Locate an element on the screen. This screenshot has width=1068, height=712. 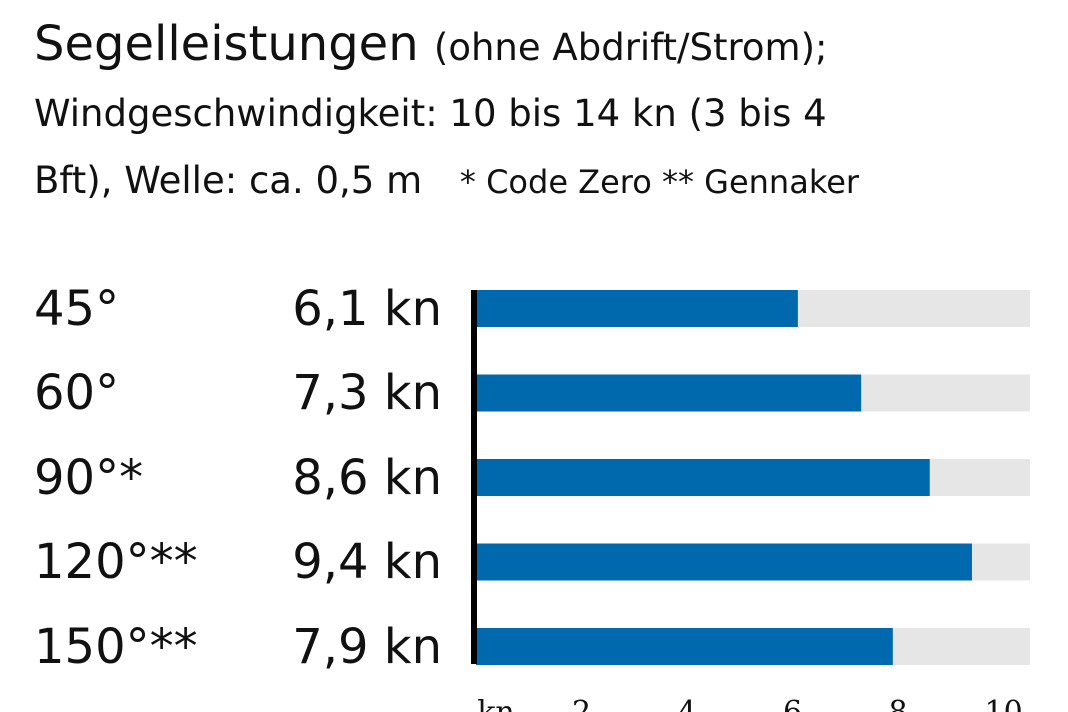
category-label: 60° is located at coordinates (77, 393).